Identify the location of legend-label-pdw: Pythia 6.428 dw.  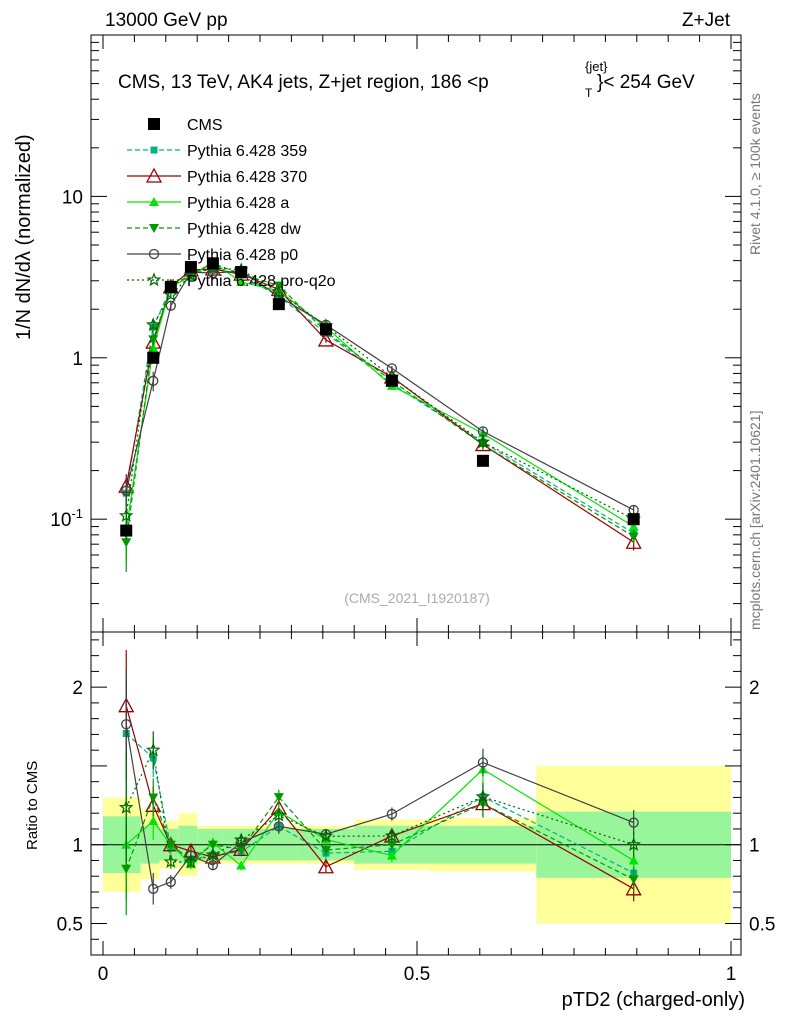
(244, 229).